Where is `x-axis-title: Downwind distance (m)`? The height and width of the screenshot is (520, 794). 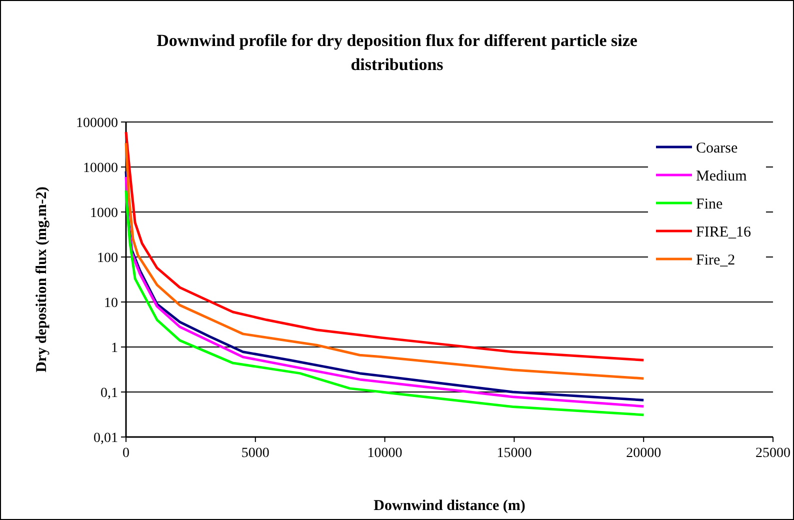 x-axis-title: Downwind distance (m) is located at coordinates (450, 506).